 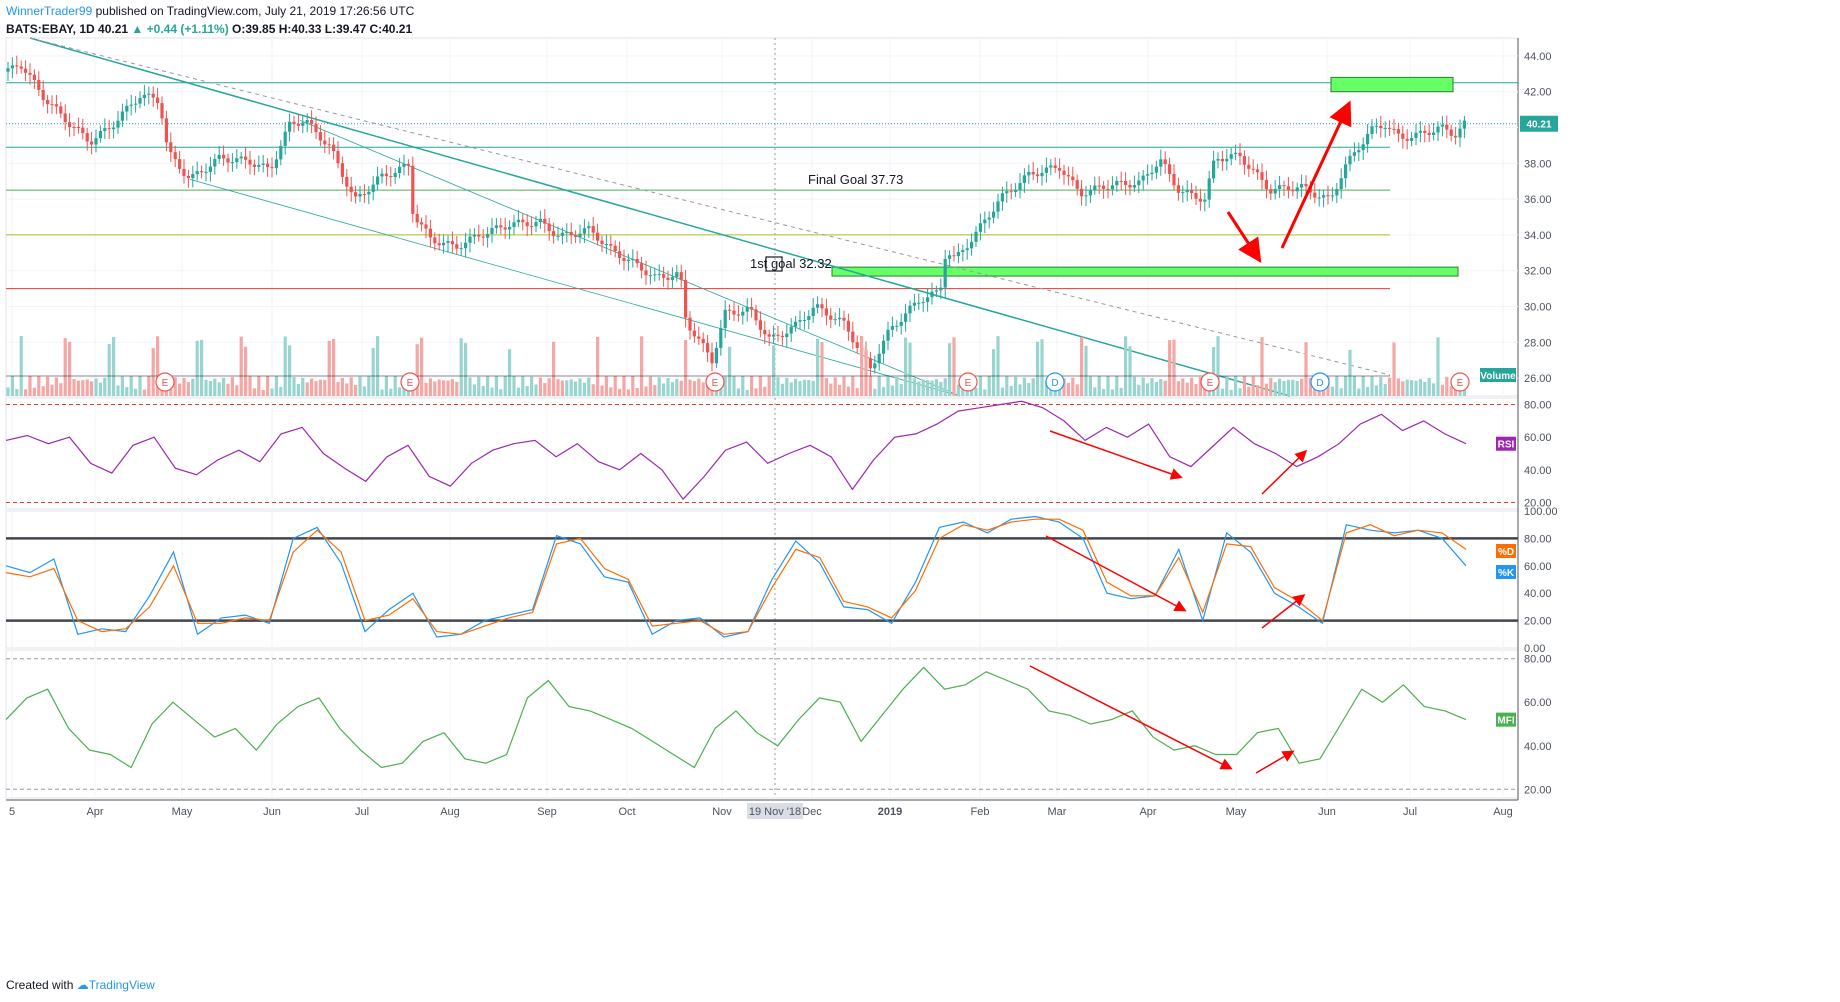 What do you see at coordinates (1057, 812) in the screenshot?
I see `time-tick-label: Mar` at bounding box center [1057, 812].